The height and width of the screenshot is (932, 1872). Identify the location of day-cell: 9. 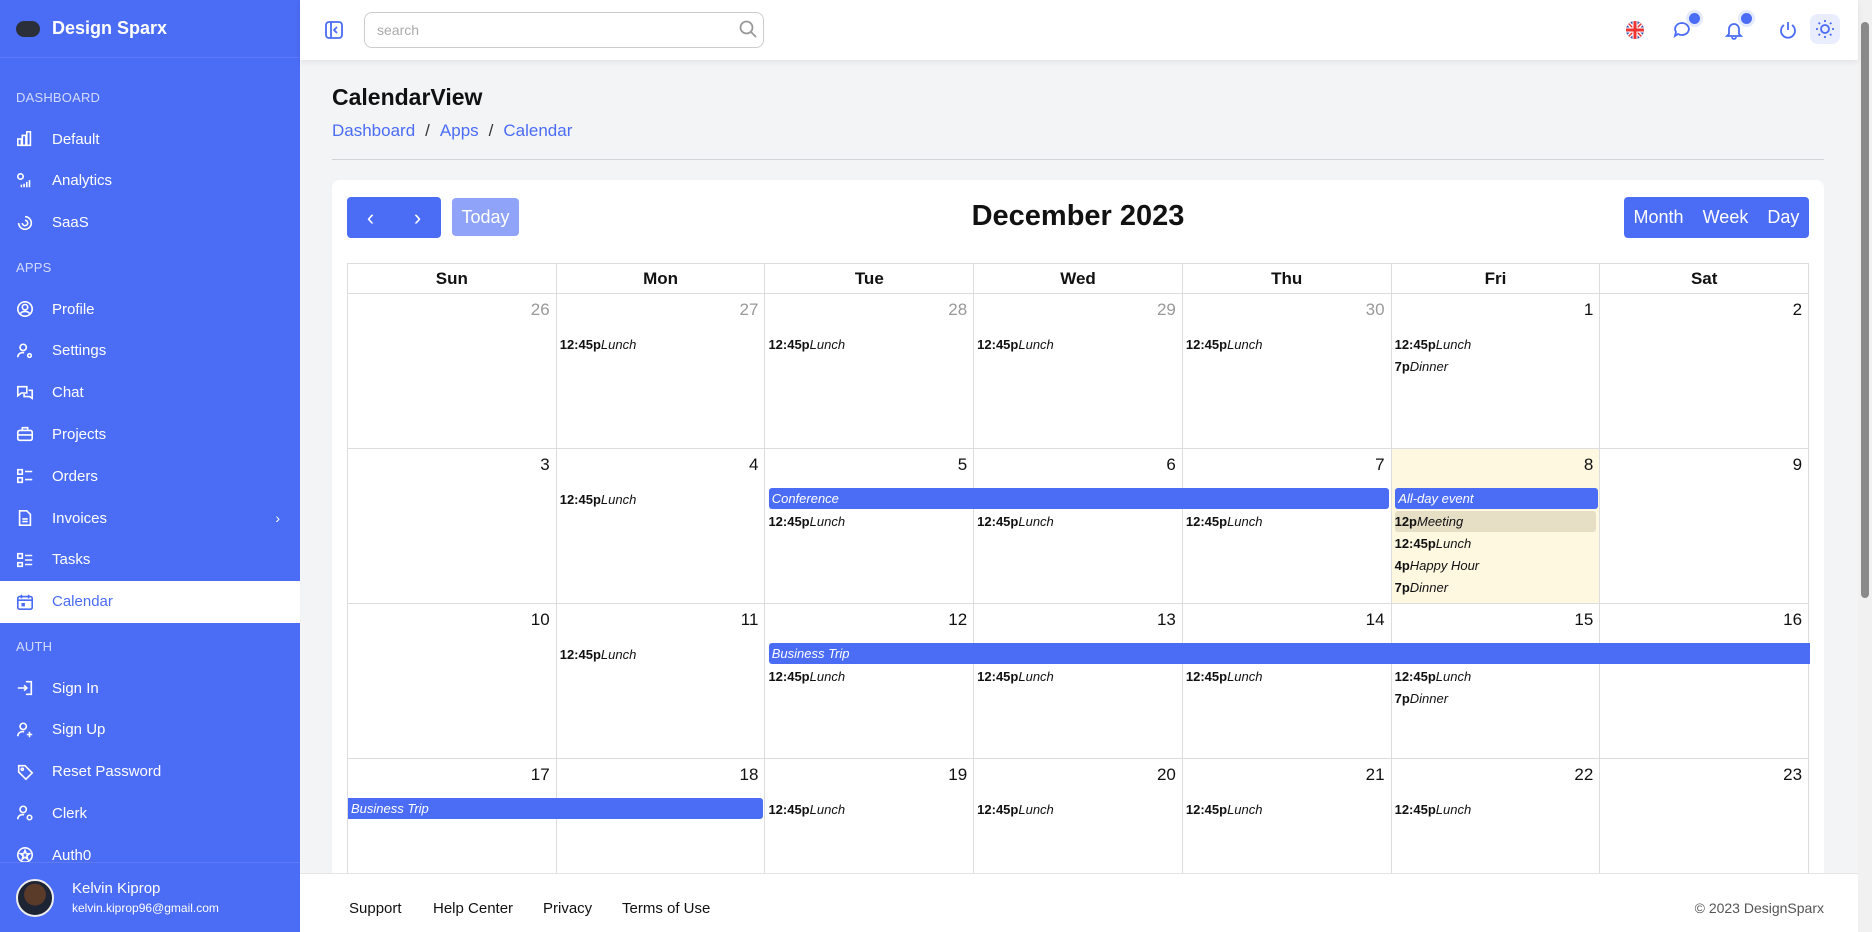
(1703, 526).